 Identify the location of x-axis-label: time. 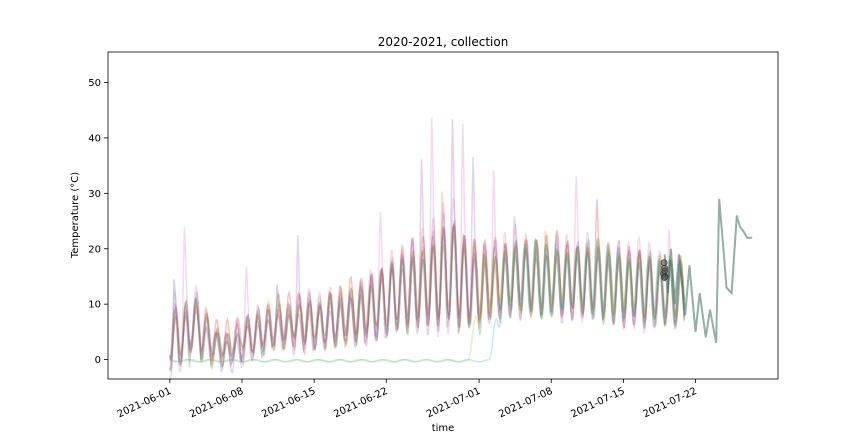
(443, 427).